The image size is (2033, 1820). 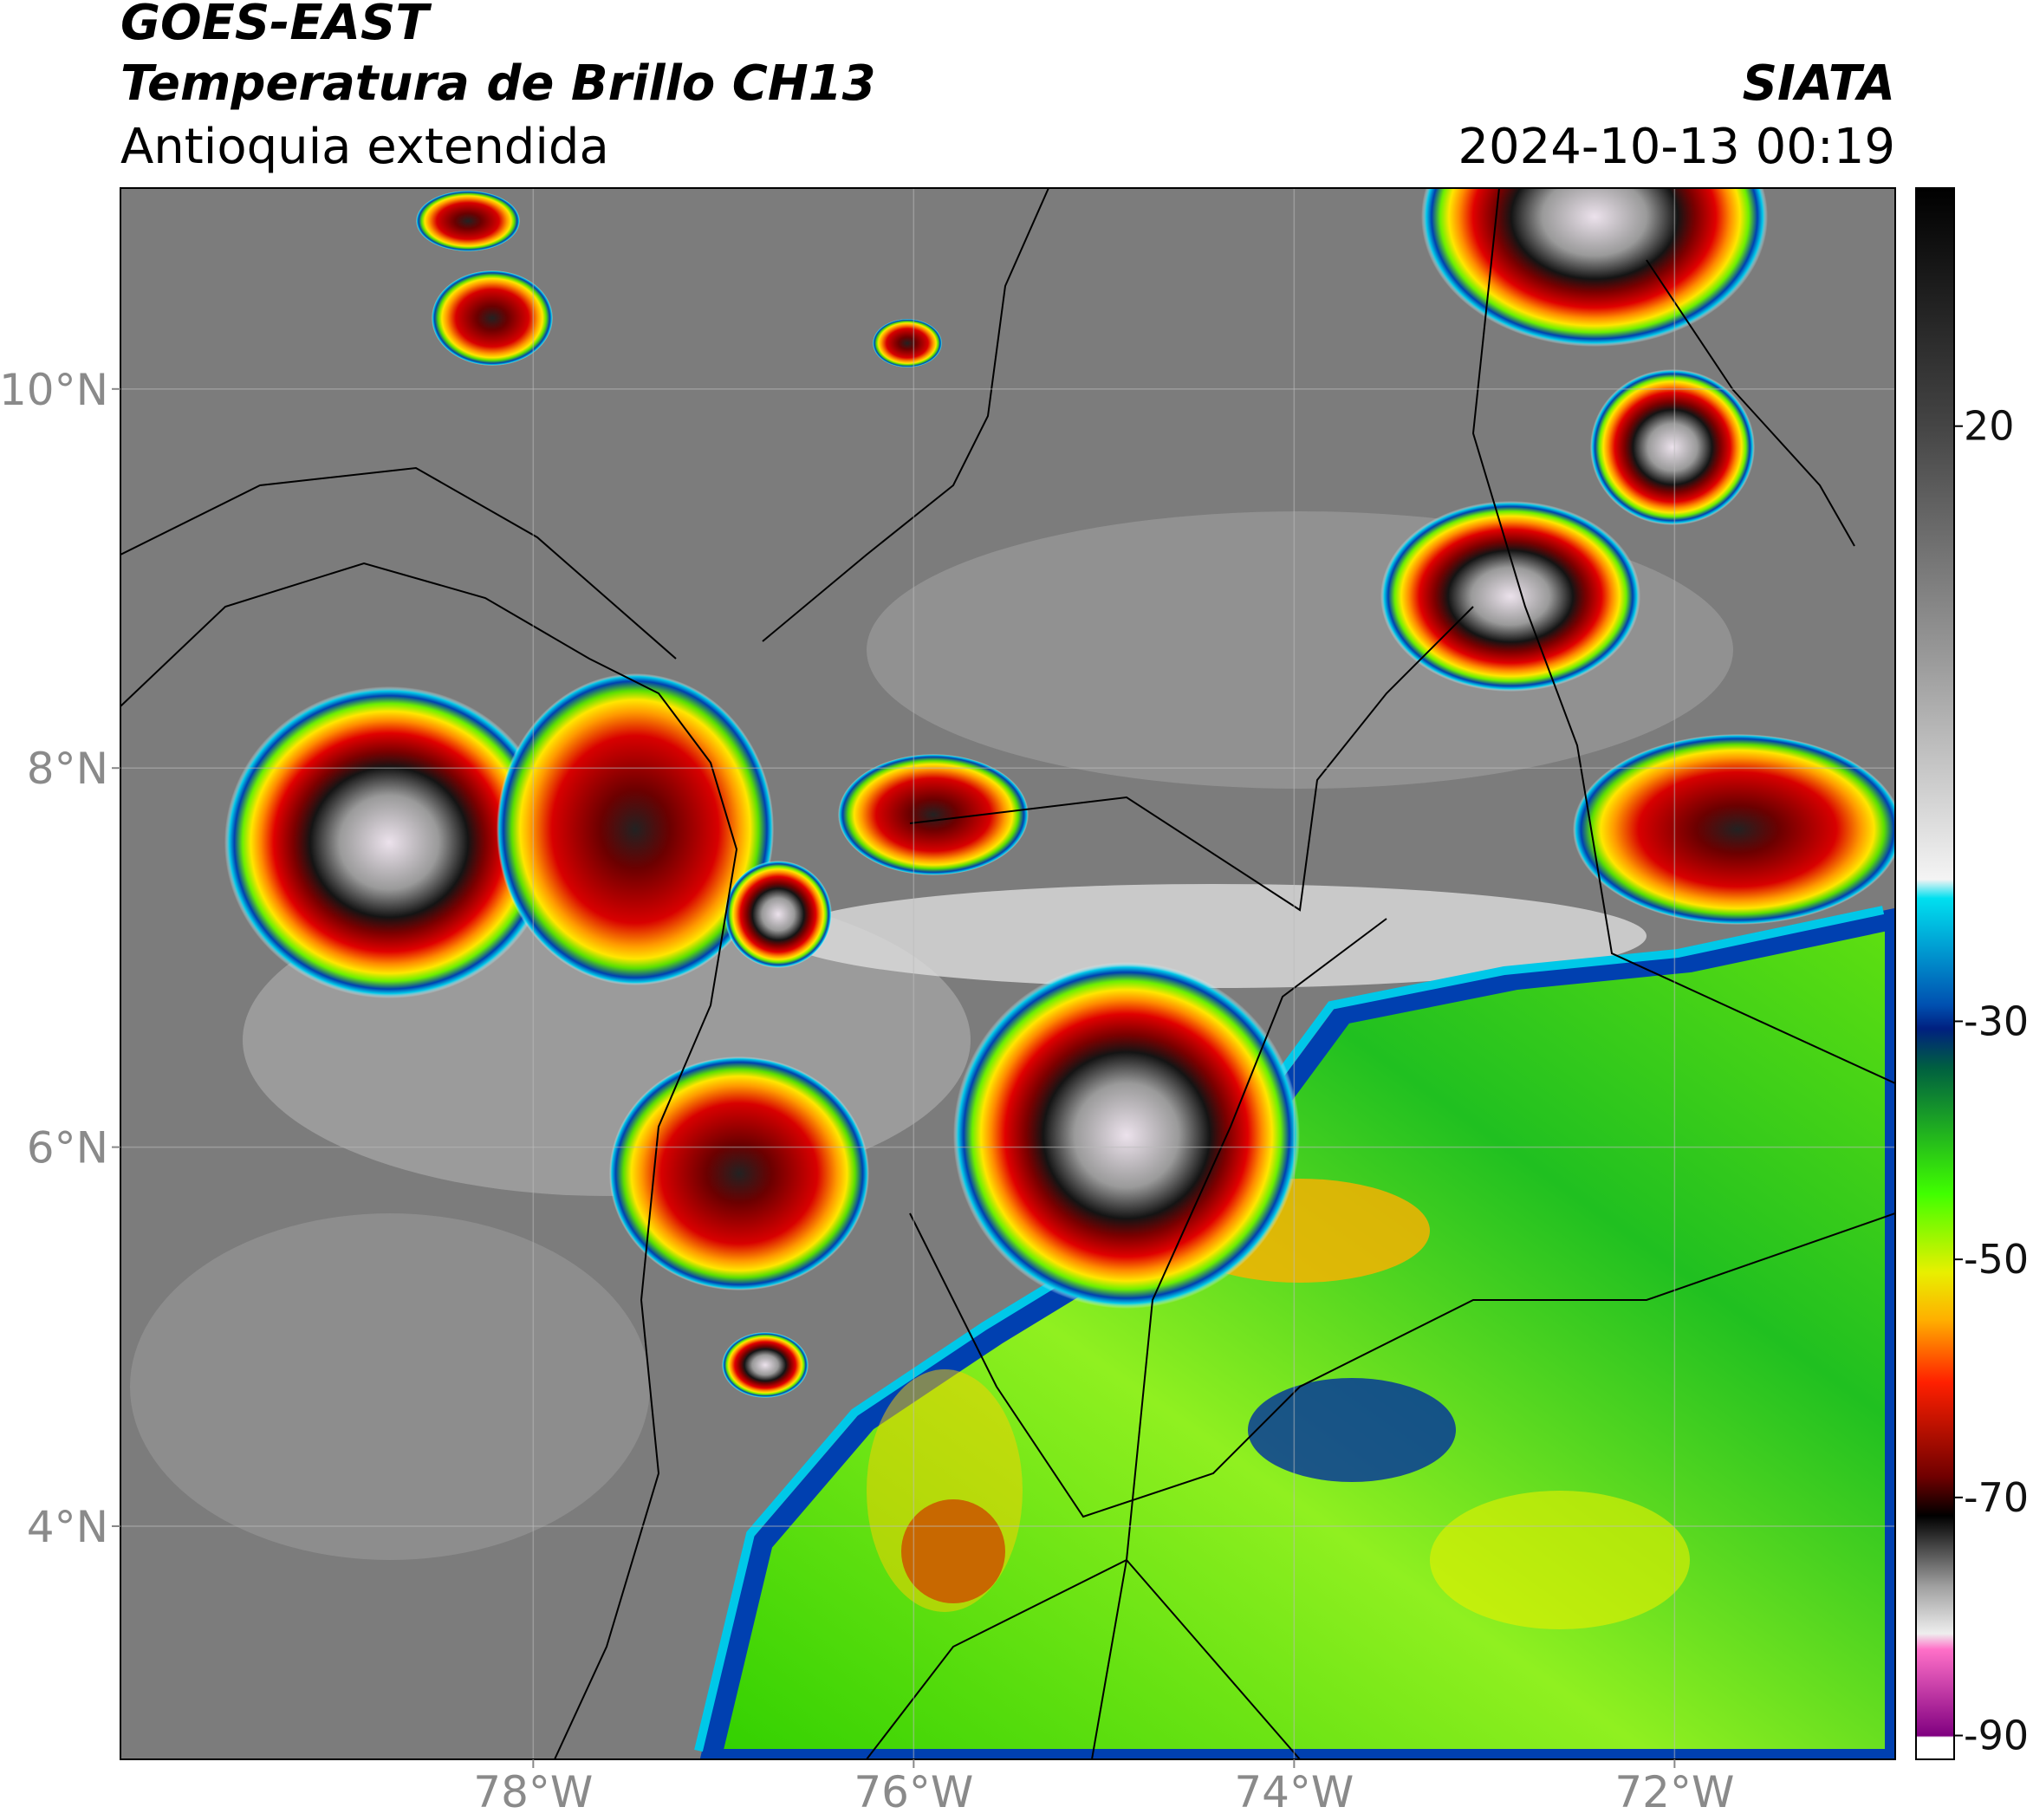 What do you see at coordinates (1935, 973) in the screenshot?
I see `colorbar` at bounding box center [1935, 973].